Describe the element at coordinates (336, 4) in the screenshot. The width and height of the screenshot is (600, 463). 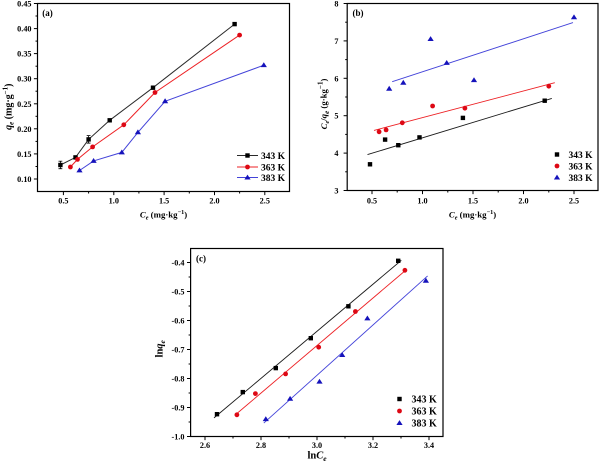
I see `svg-text: 8` at that location.